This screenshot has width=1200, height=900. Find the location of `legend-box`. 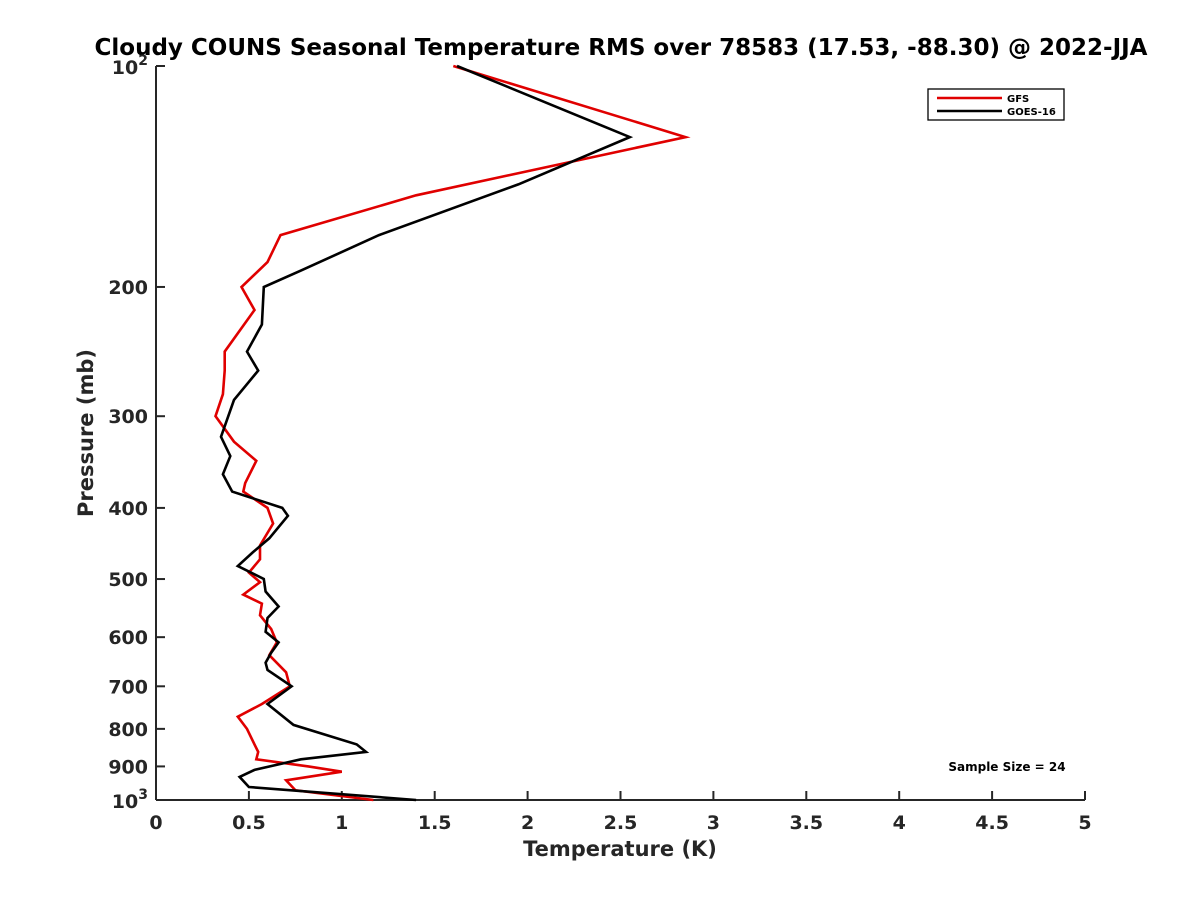

legend-box is located at coordinates (996, 104).